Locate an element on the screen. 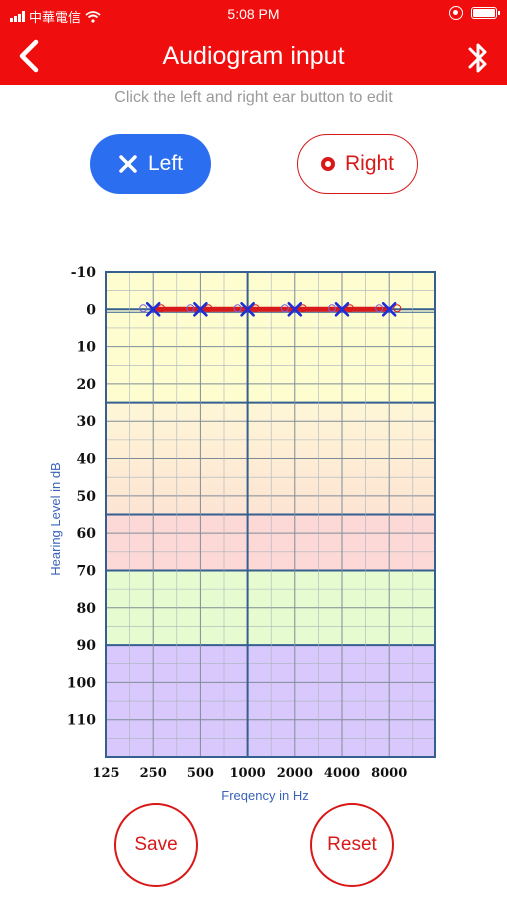 This screenshot has height=900, width=507. back-chevron-icon is located at coordinates (29, 56).